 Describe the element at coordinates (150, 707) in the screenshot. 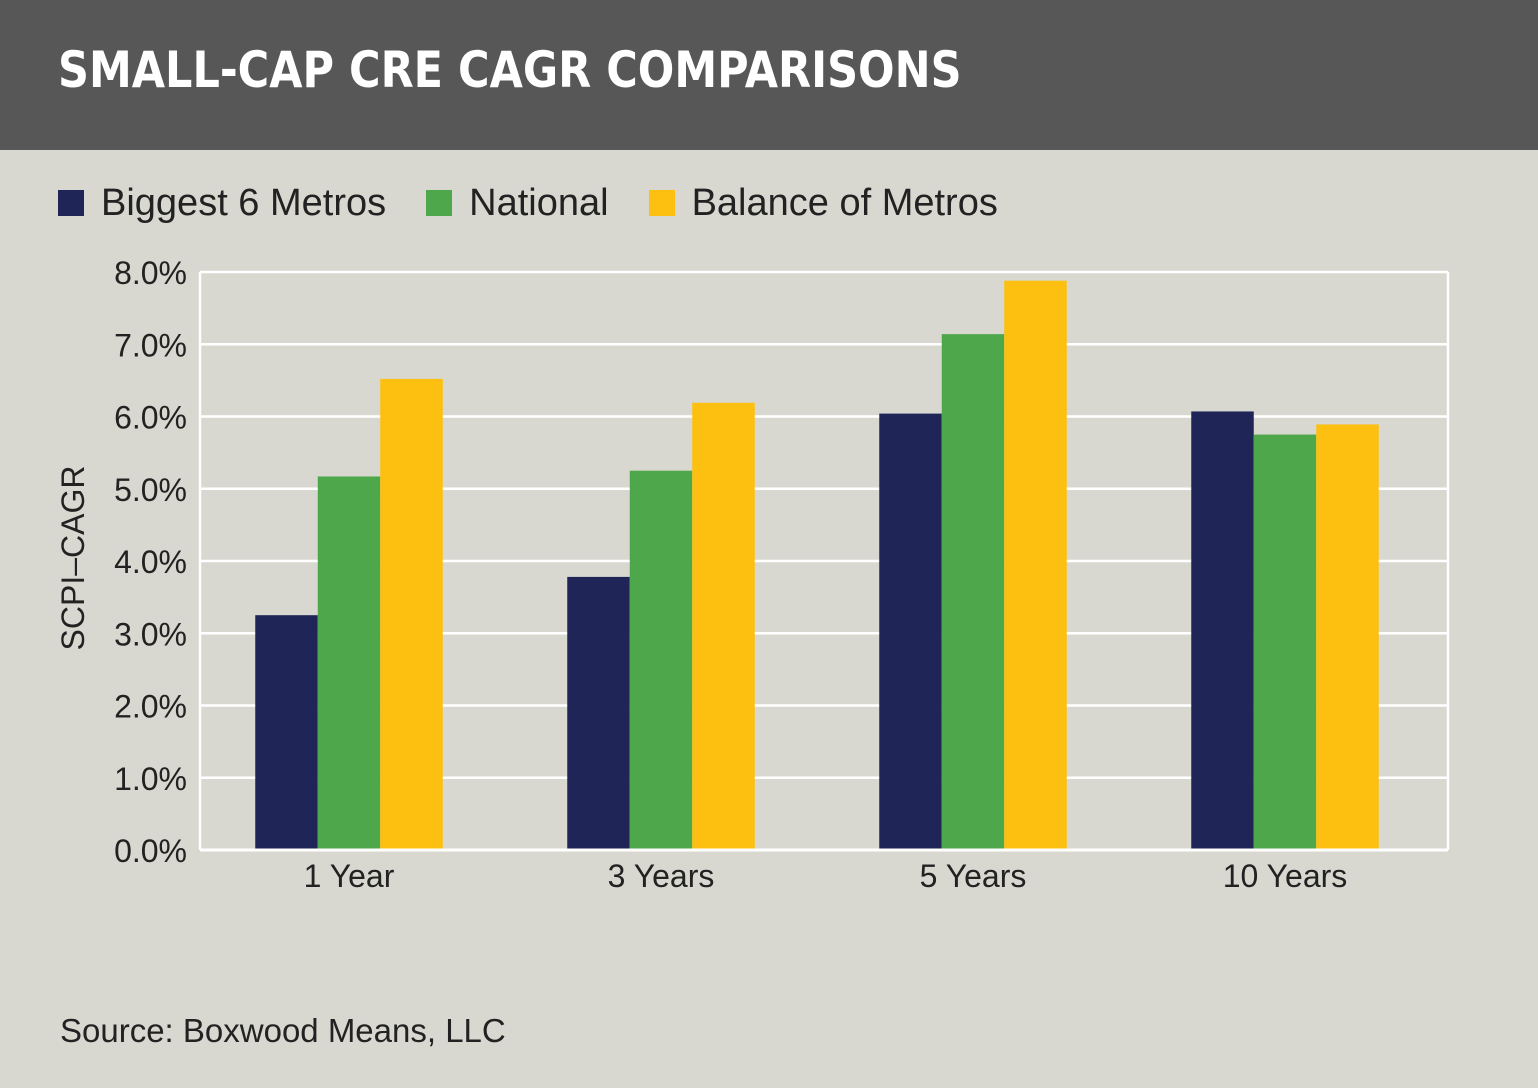

I see `y-tick-label-2: 2.0%` at that location.